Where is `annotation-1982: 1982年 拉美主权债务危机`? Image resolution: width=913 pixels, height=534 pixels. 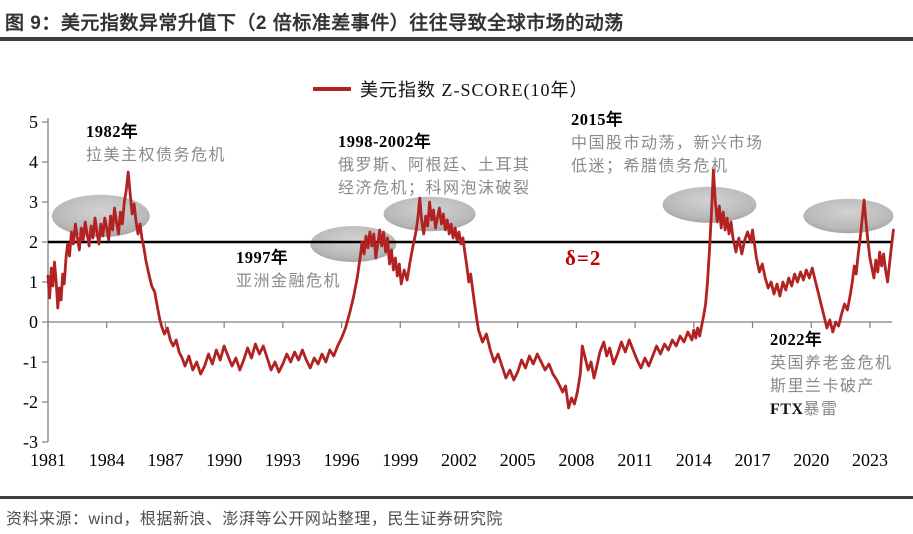 annotation-1982: 1982年 拉美主权债务危机 is located at coordinates (156, 143).